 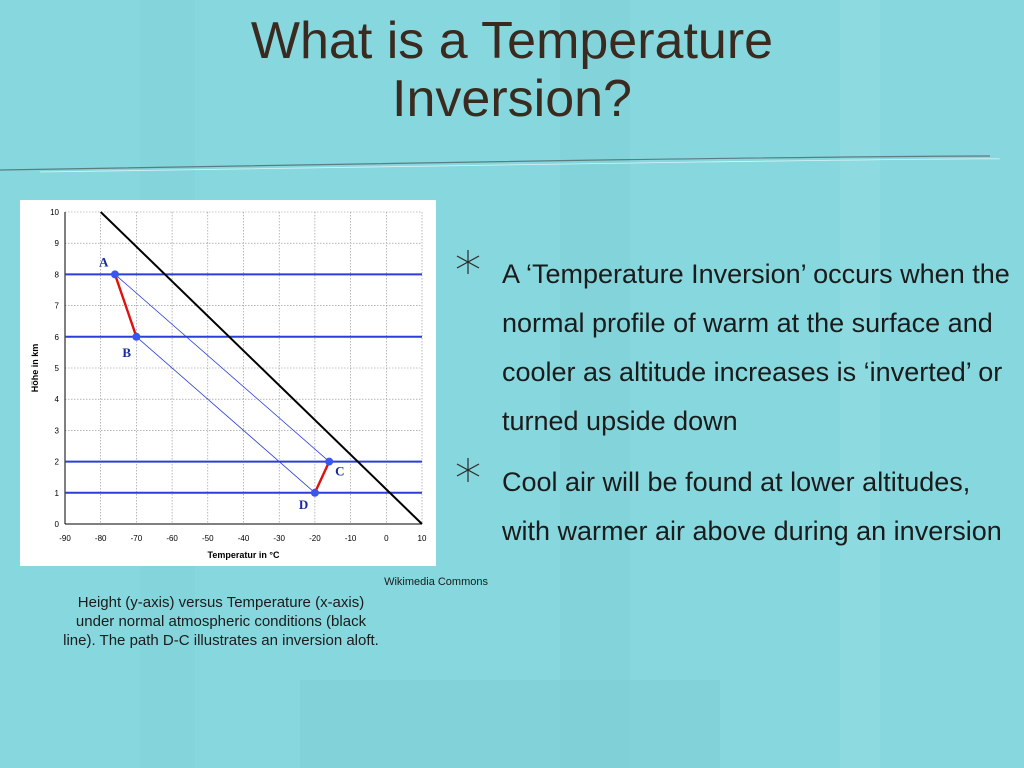 I want to click on y-tick-label: 10, so click(x=54, y=212).